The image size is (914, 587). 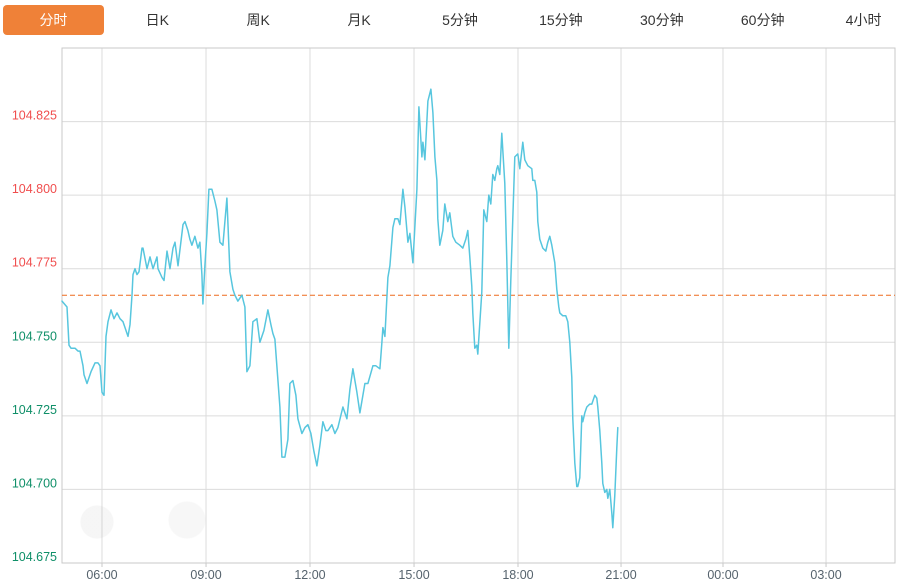 I want to click on chart-period-tabbar: 分时 日K 周K 月K 5分钟 15分钟 30分钟 60分钟 4小时, so click(x=457, y=20).